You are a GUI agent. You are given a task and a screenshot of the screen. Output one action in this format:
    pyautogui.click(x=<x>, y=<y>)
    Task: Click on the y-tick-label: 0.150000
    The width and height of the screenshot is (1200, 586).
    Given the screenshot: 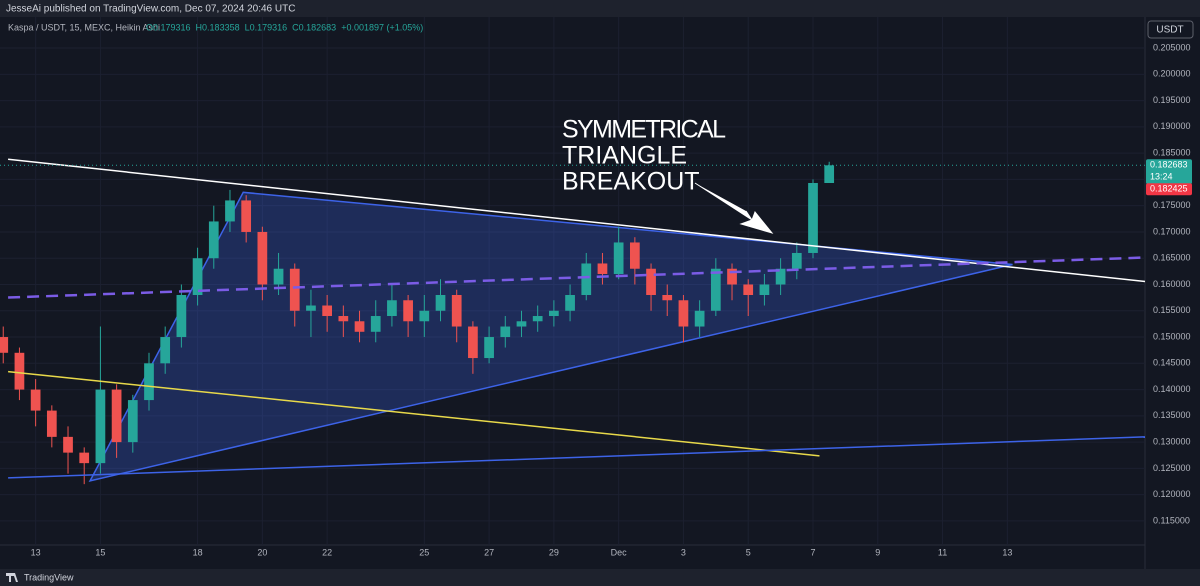 What is the action you would take?
    pyautogui.click(x=1172, y=336)
    